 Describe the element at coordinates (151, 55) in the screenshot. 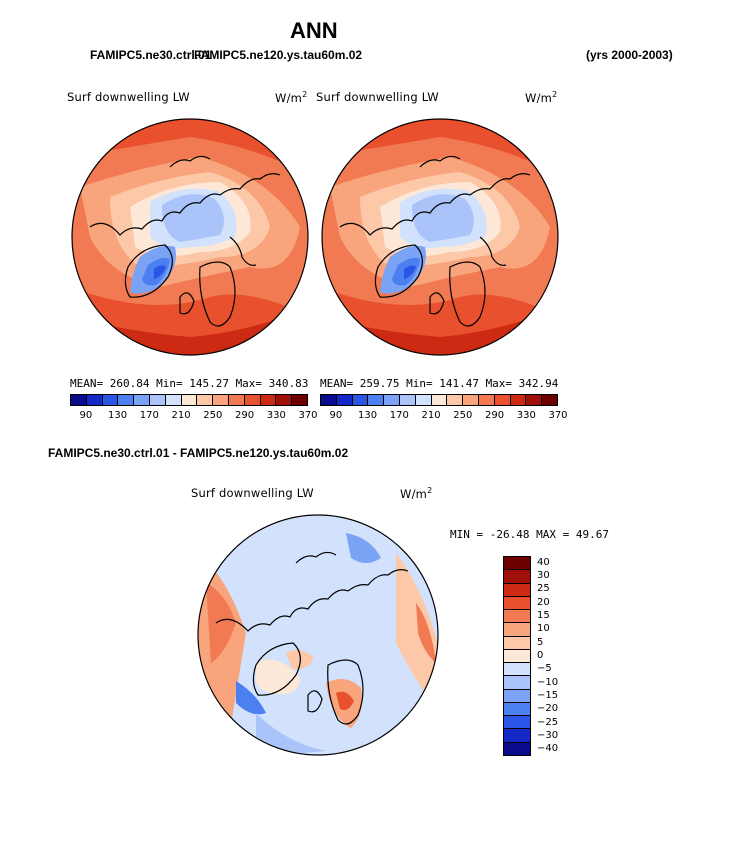

I see `case-name-left: FAMIPC5.ne30.ctrl.01` at that location.